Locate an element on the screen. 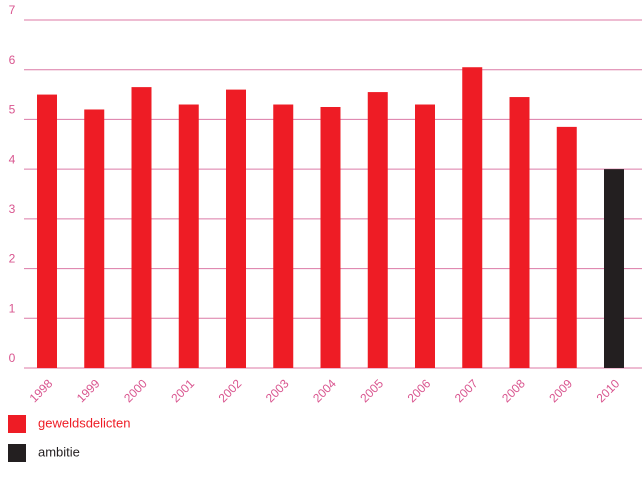 This screenshot has width=642, height=488. x-tick-label: 2009 is located at coordinates (560, 390).